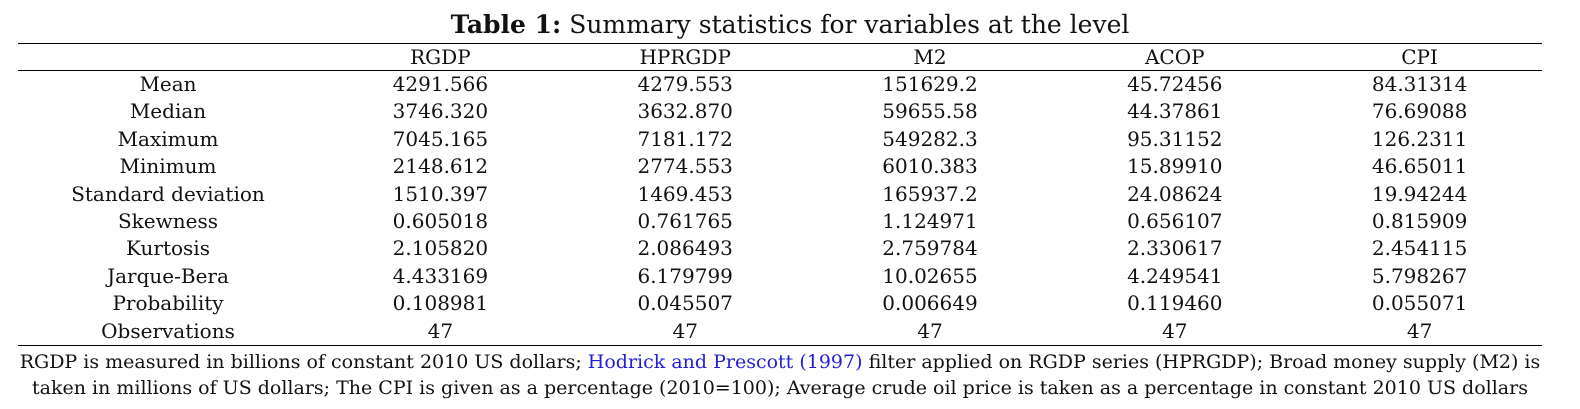 This screenshot has width=1580, height=409. I want to click on table-cell: 1510.397, so click(440, 193).